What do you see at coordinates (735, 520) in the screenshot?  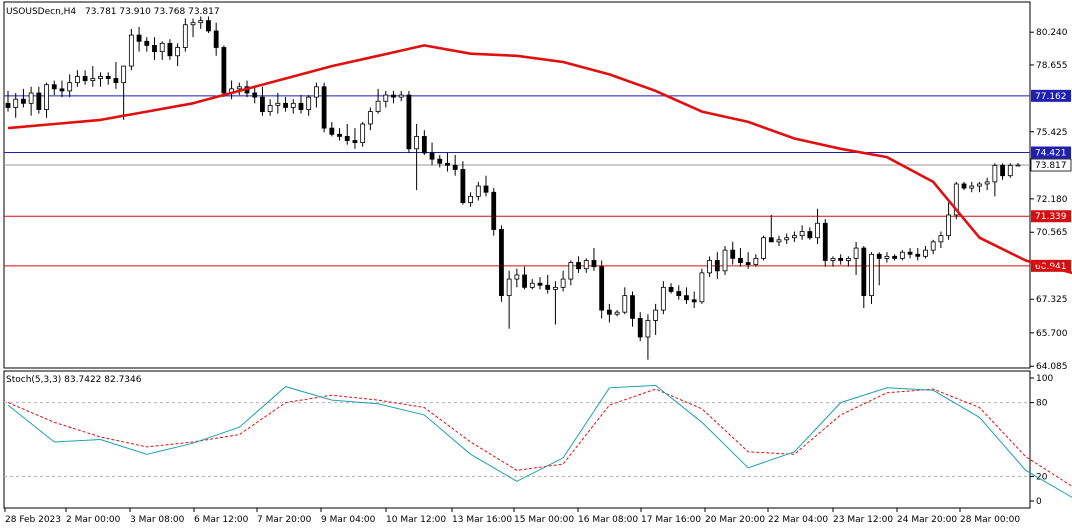 I see `time-tick-label: 20 Mar 20:00` at bounding box center [735, 520].